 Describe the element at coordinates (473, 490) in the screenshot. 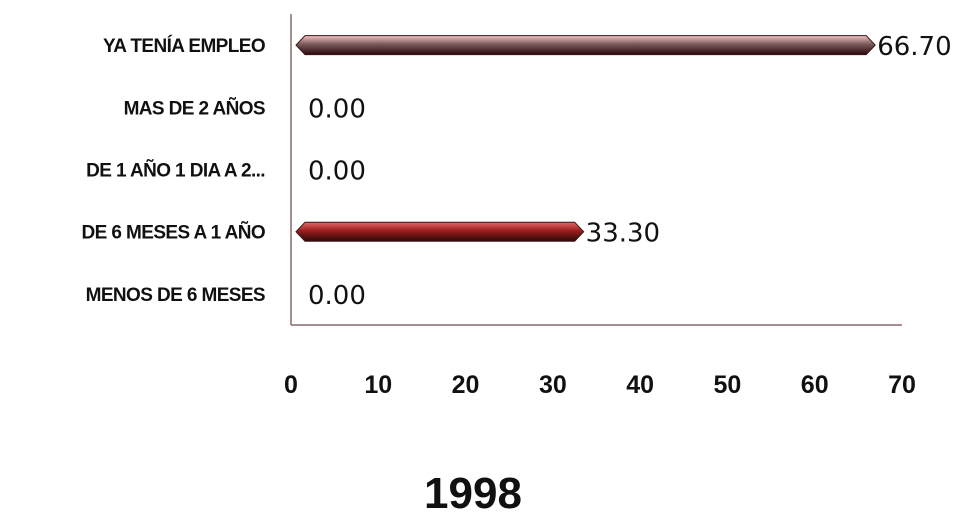

I see `chart-title: 1998` at that location.